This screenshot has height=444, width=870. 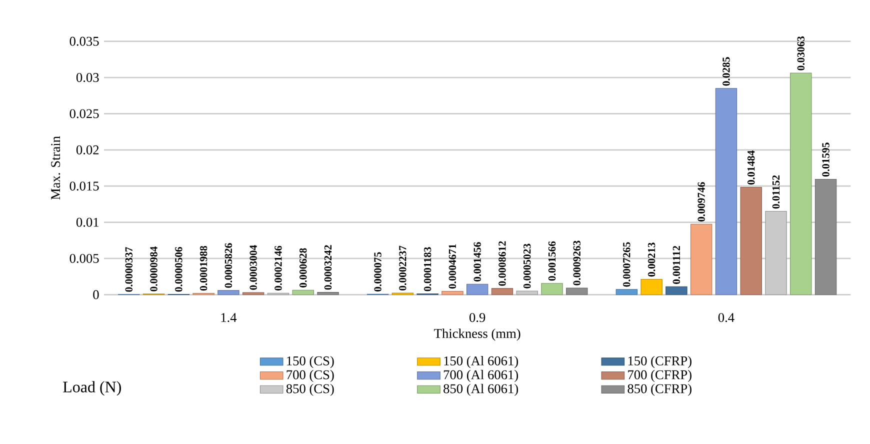 What do you see at coordinates (481, 376) in the screenshot?
I see `legend-label: 700 (Al 6061)` at bounding box center [481, 376].